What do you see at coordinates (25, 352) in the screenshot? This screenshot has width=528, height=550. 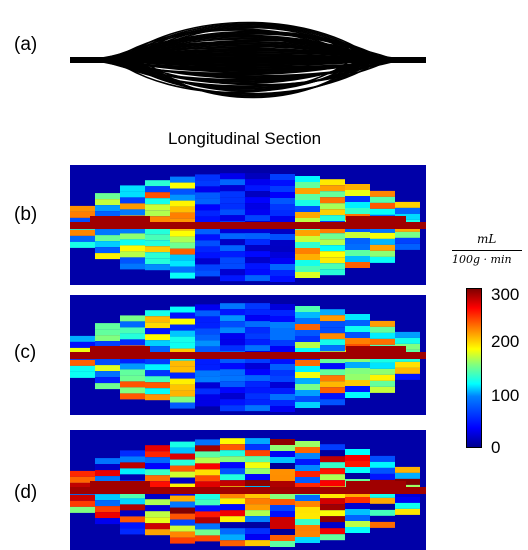 I see `panel-label-c: (c)` at bounding box center [25, 352].